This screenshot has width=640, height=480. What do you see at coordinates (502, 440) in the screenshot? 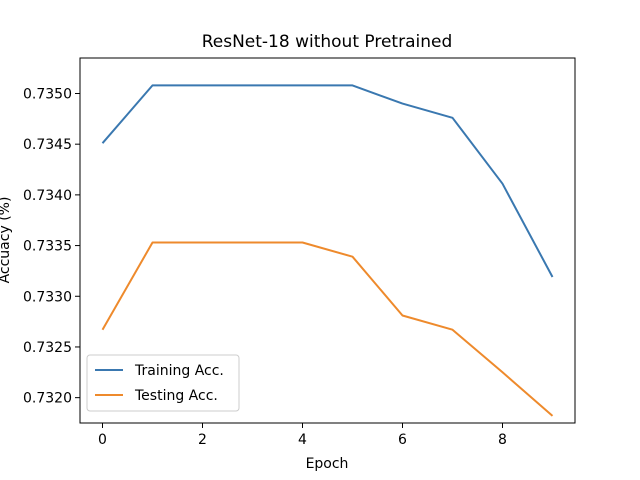
I see `x-tick-label: 8` at bounding box center [502, 440].